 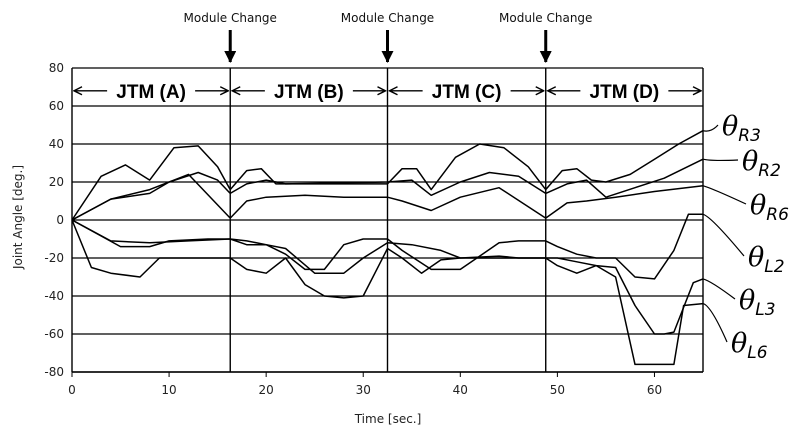 I want to click on x-tick-label: 30, so click(x=363, y=390).